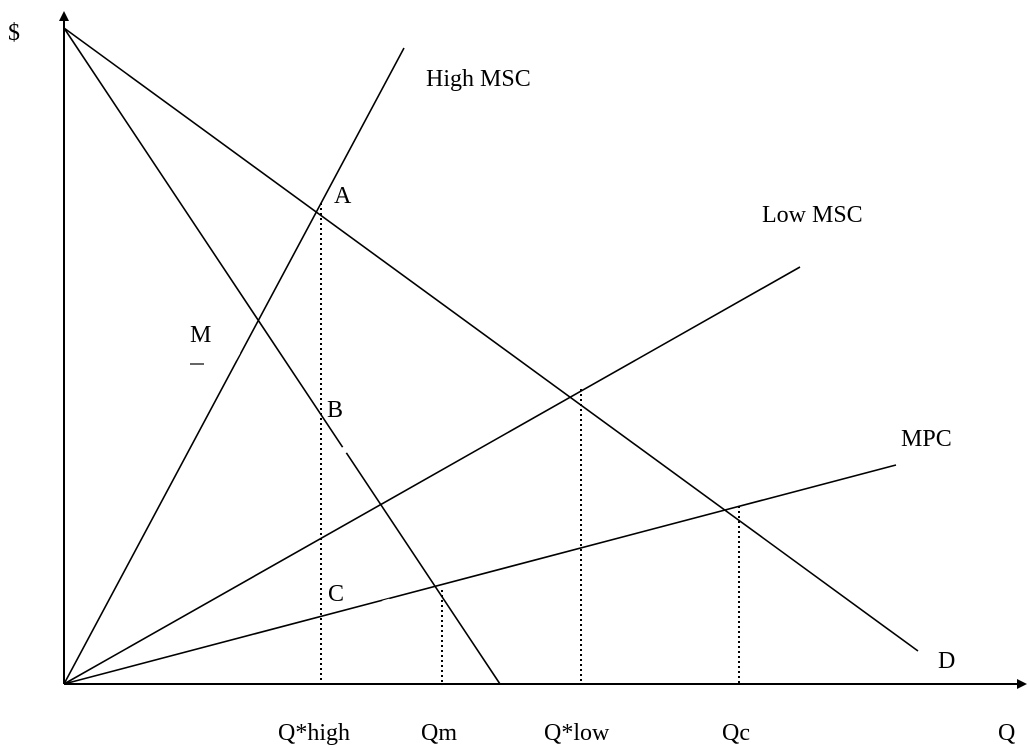 The height and width of the screenshot is (750, 1028). What do you see at coordinates (200, 335) in the screenshot?
I see `mr-label: M` at bounding box center [200, 335].